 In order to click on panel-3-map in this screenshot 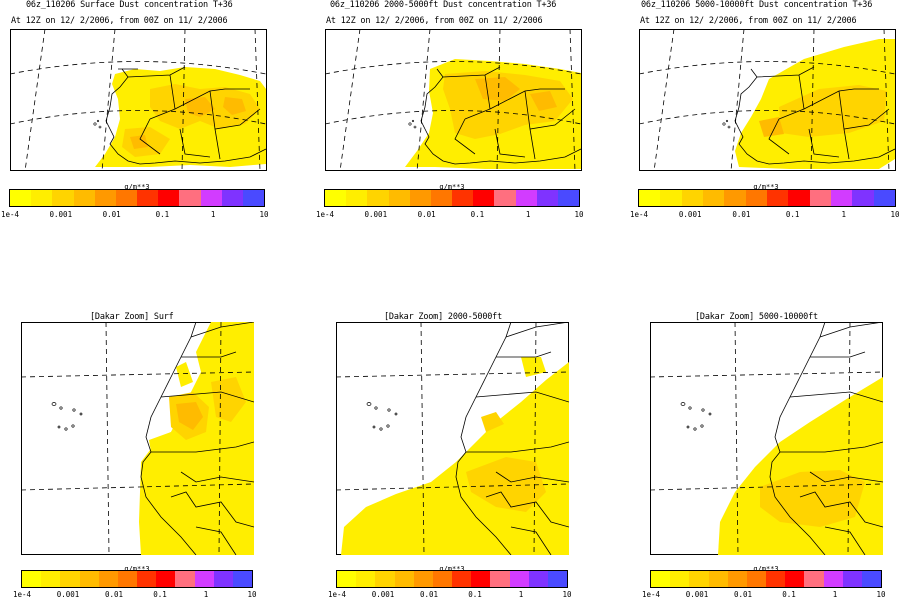, I will do `click(767, 100)`.